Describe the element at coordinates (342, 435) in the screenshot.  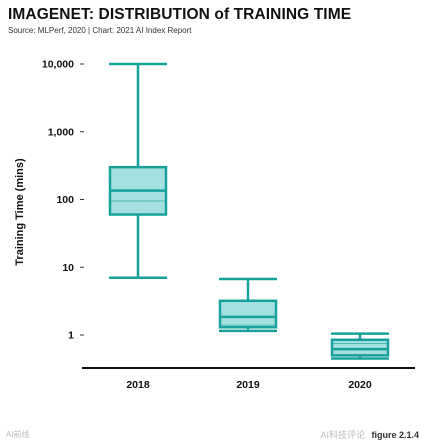
I see `watermark-right: AI科技评论` at that location.